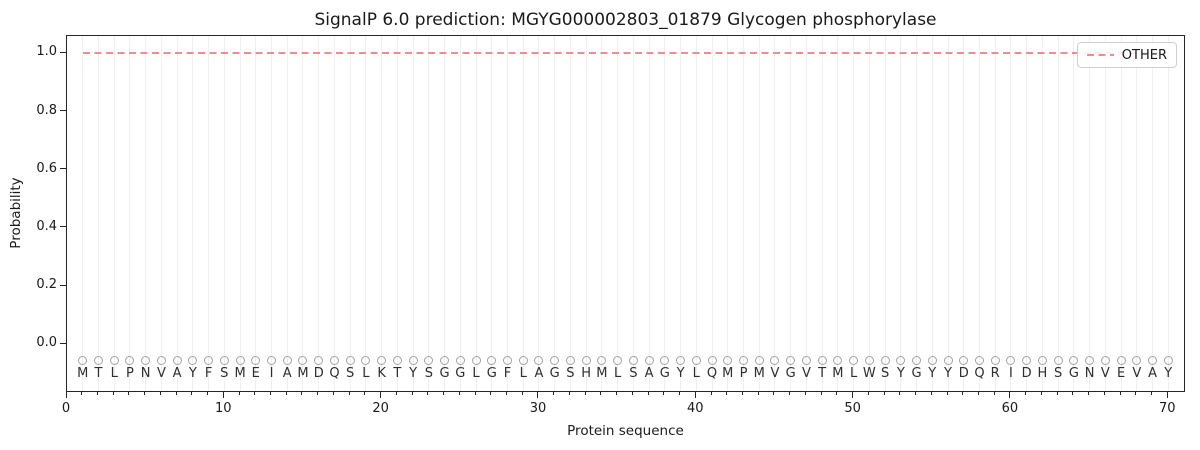  Describe the element at coordinates (130, 374) in the screenshot. I see `residue-letter: P` at that location.